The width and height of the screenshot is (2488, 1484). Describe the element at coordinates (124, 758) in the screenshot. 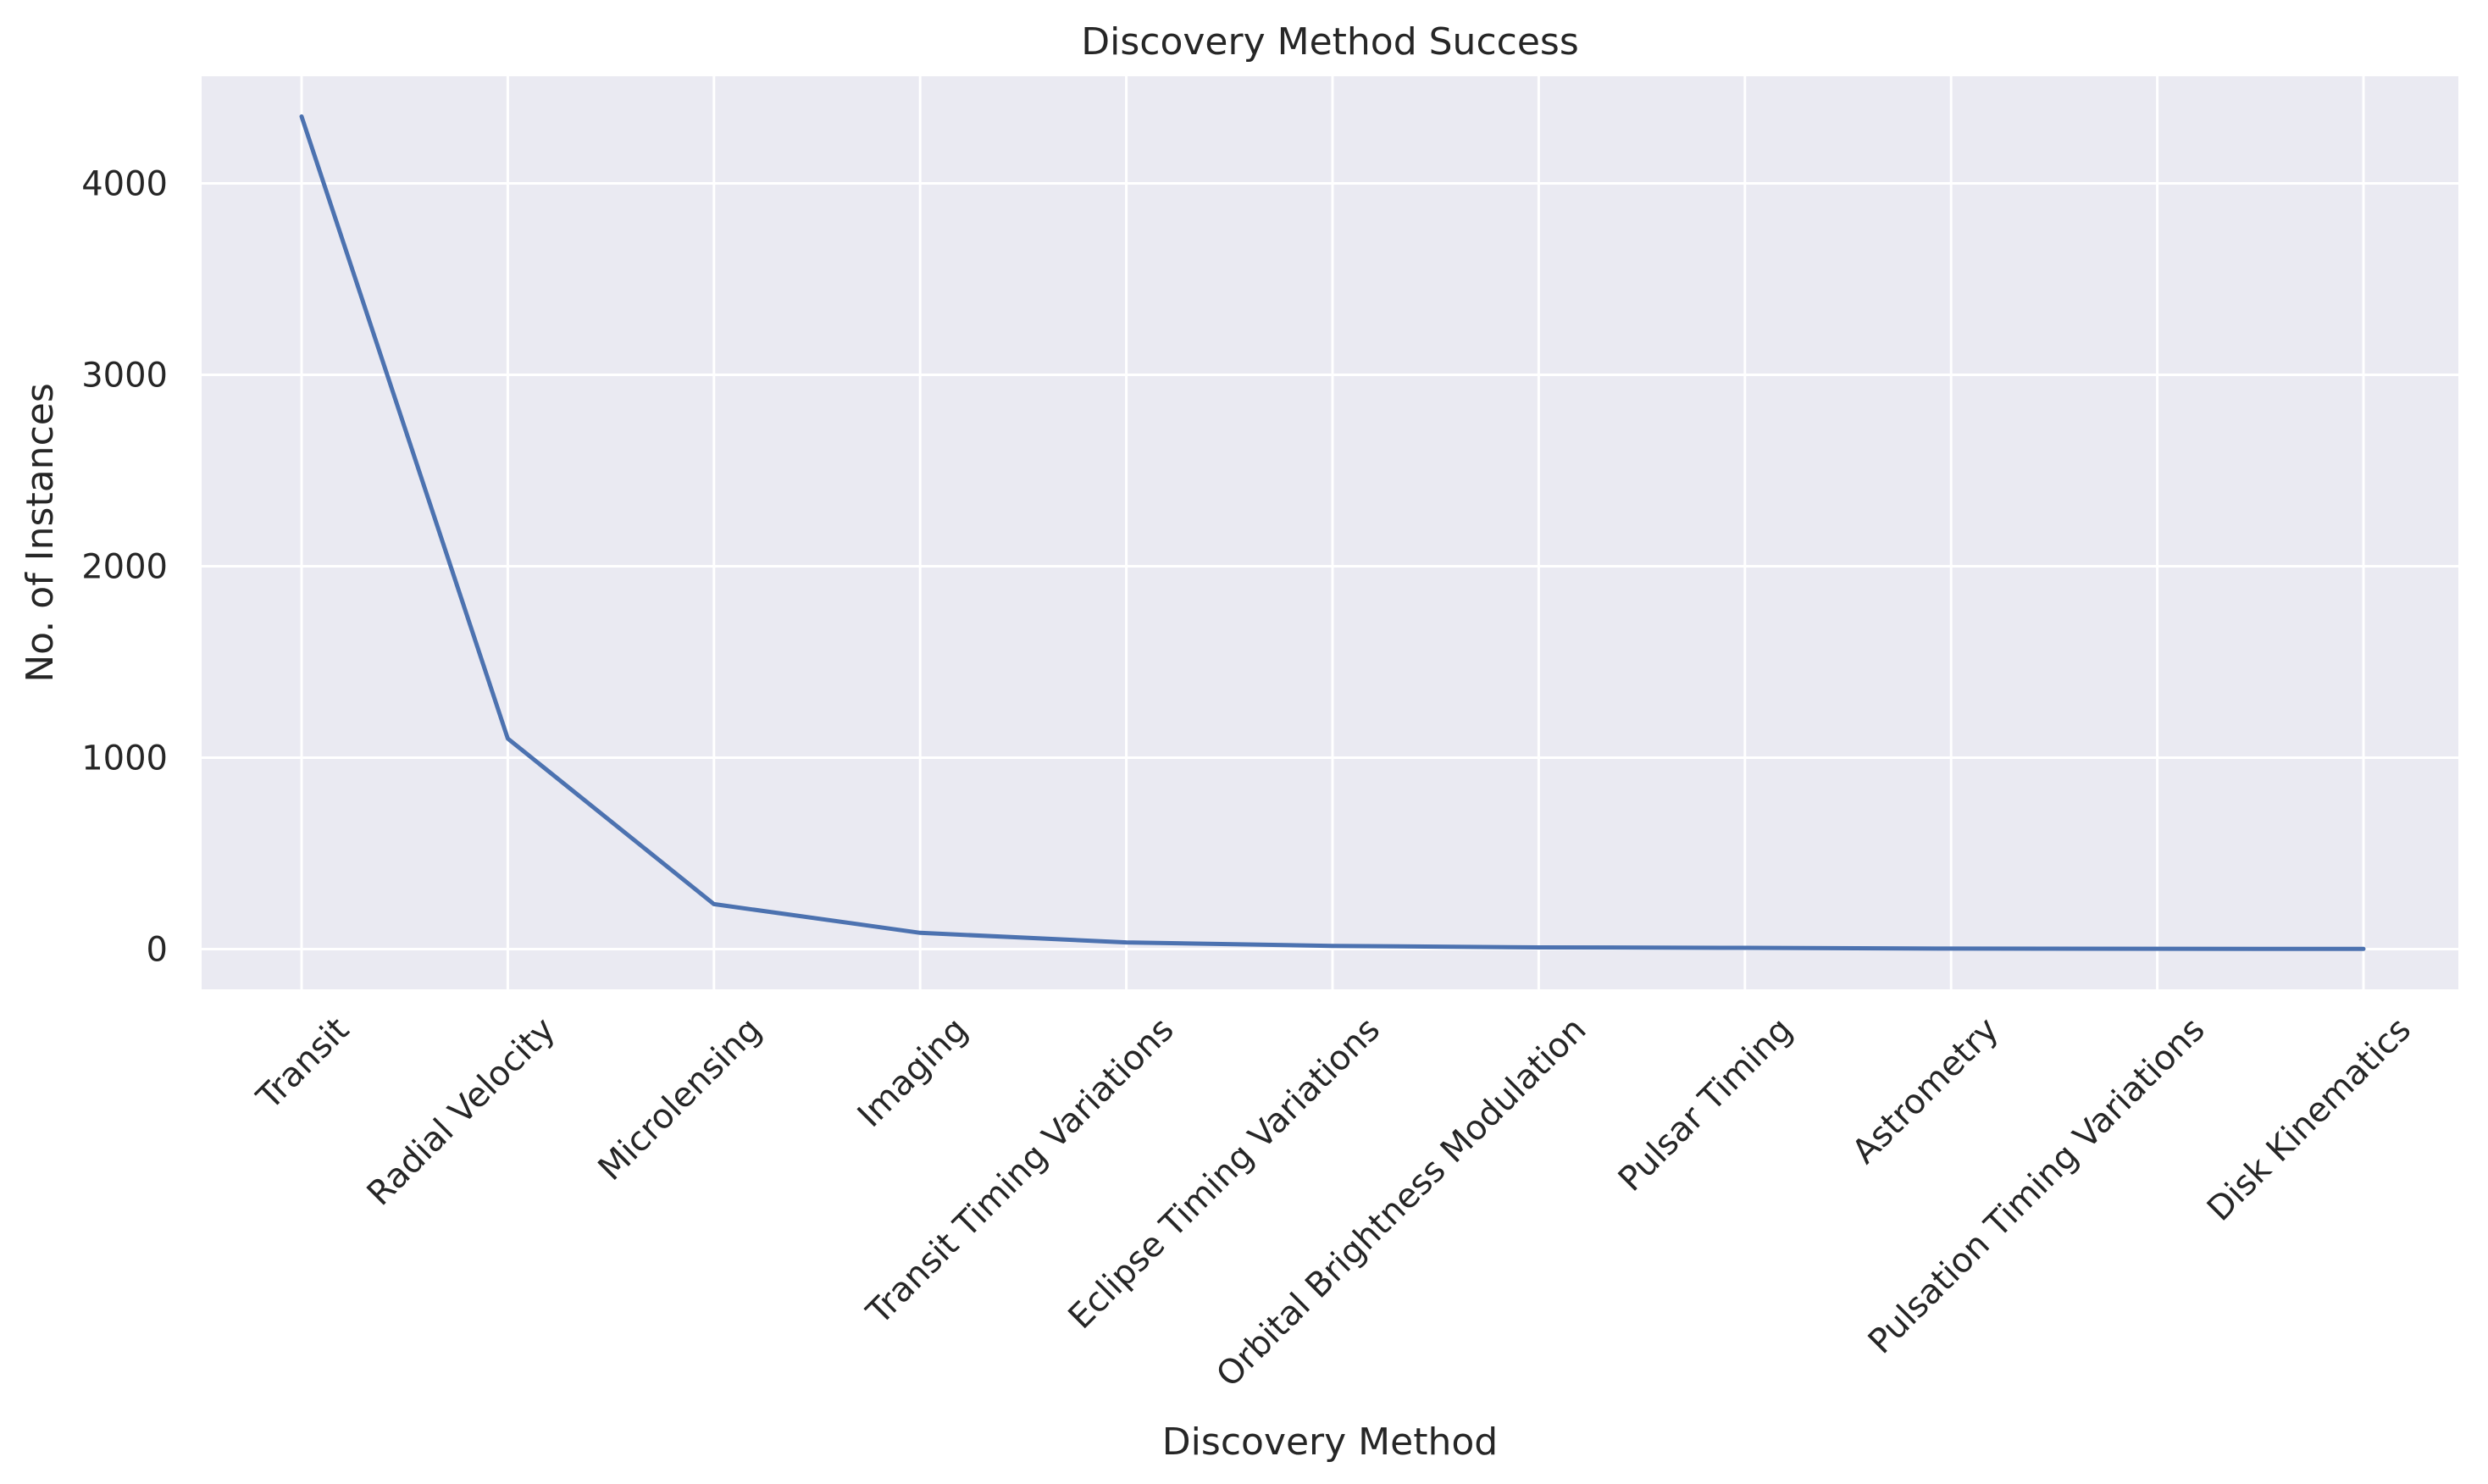

I see `y-tick-label: 1000` at that location.